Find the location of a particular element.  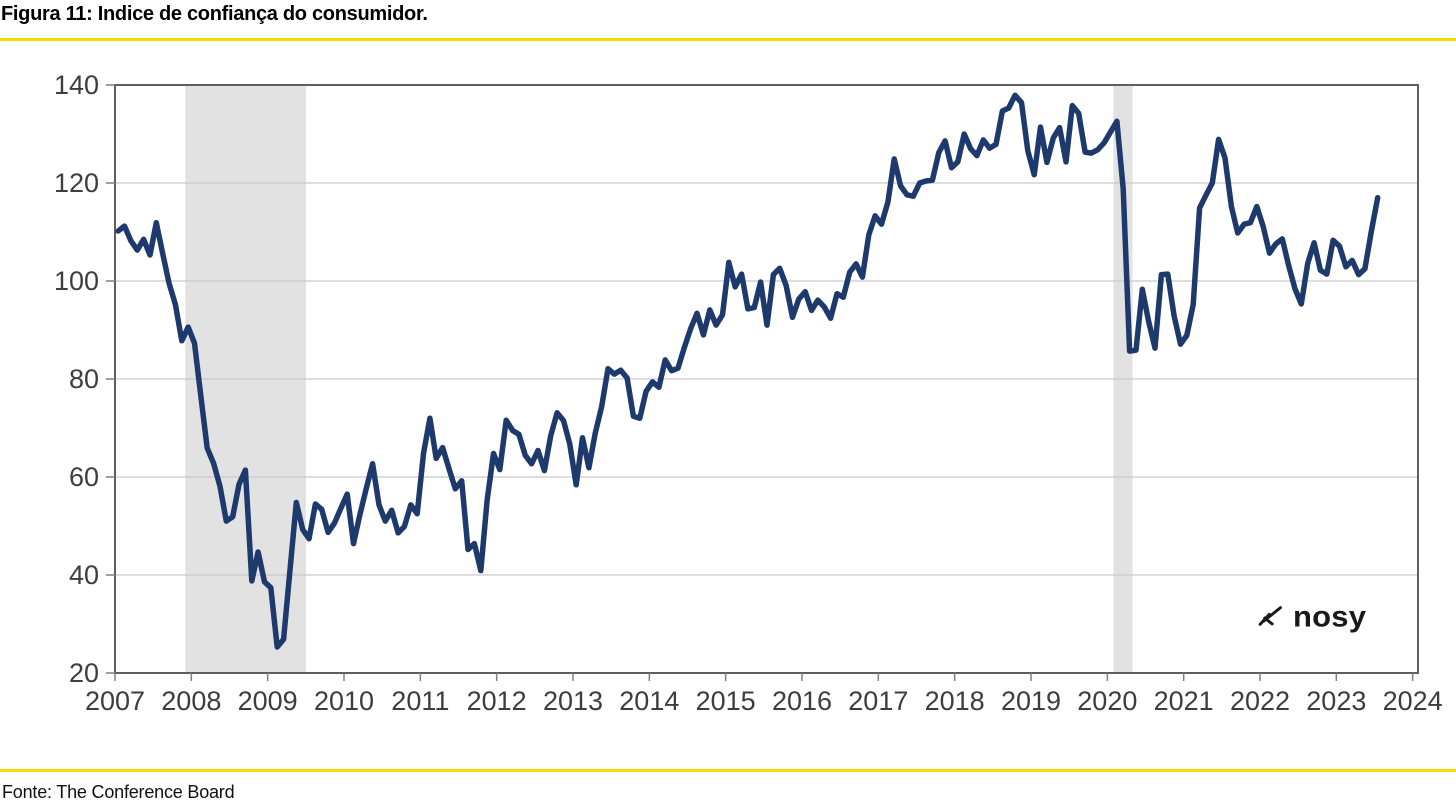

nosy-logo: nosy is located at coordinates (1328, 616).